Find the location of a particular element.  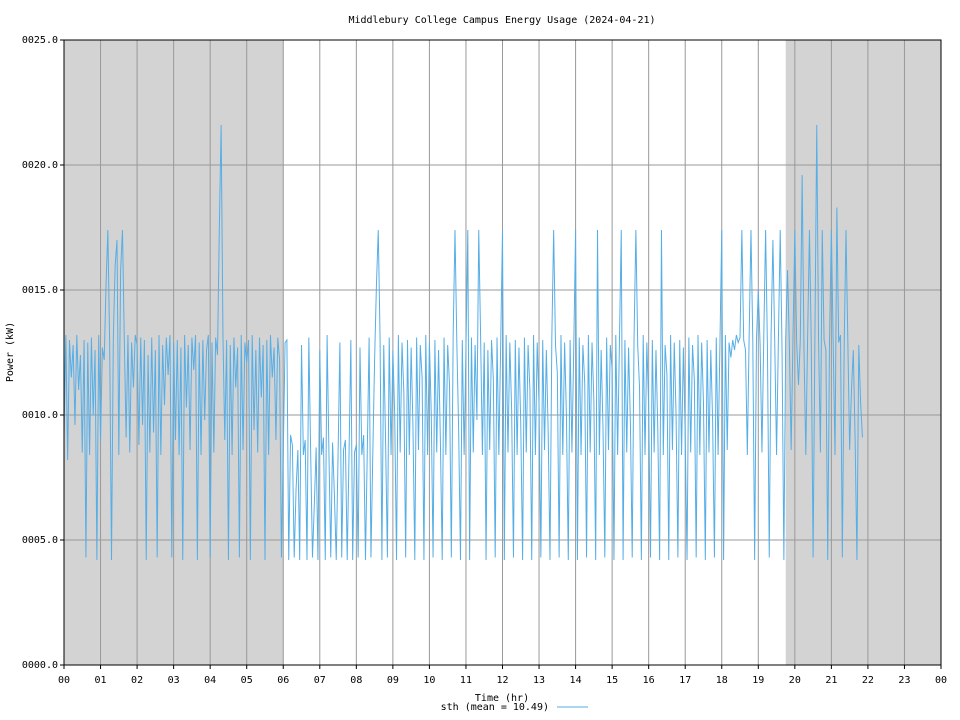

x-tick-label-23: 23 is located at coordinates (904, 680).